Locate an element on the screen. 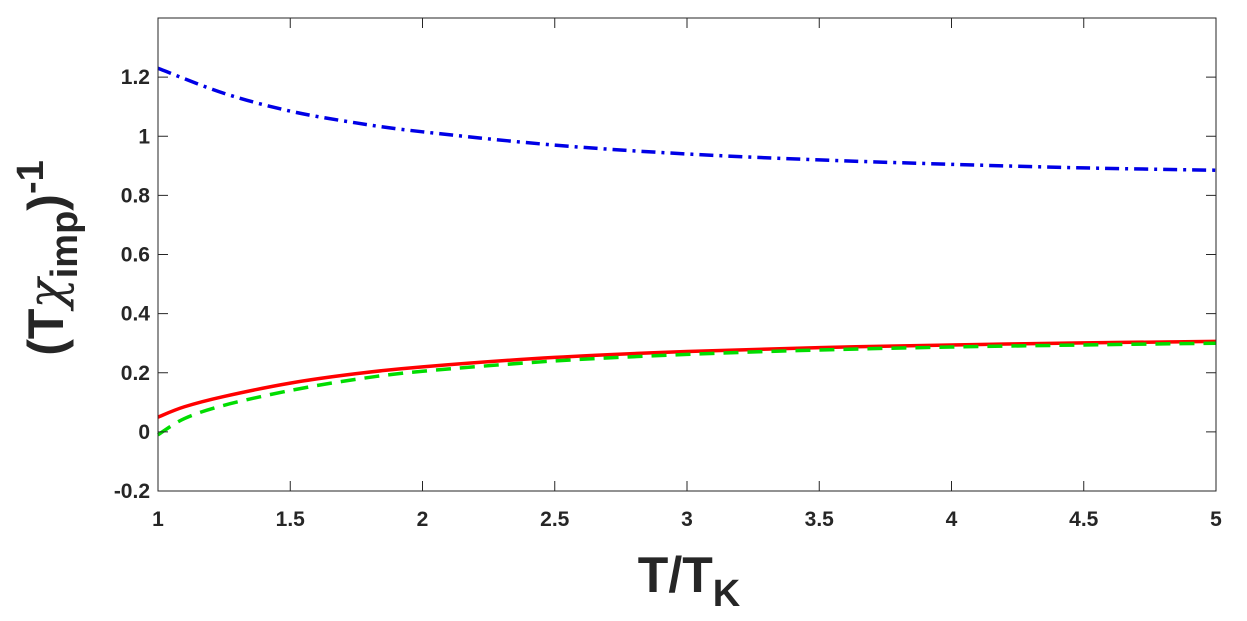  x-tick-label: 4.5 is located at coordinates (1084, 519).